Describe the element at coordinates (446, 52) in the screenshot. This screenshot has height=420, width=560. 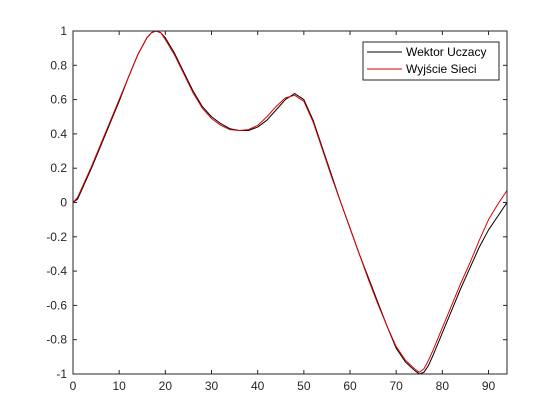
I see `legend-label-wektor-uczacy: Wektor Uczacy` at that location.